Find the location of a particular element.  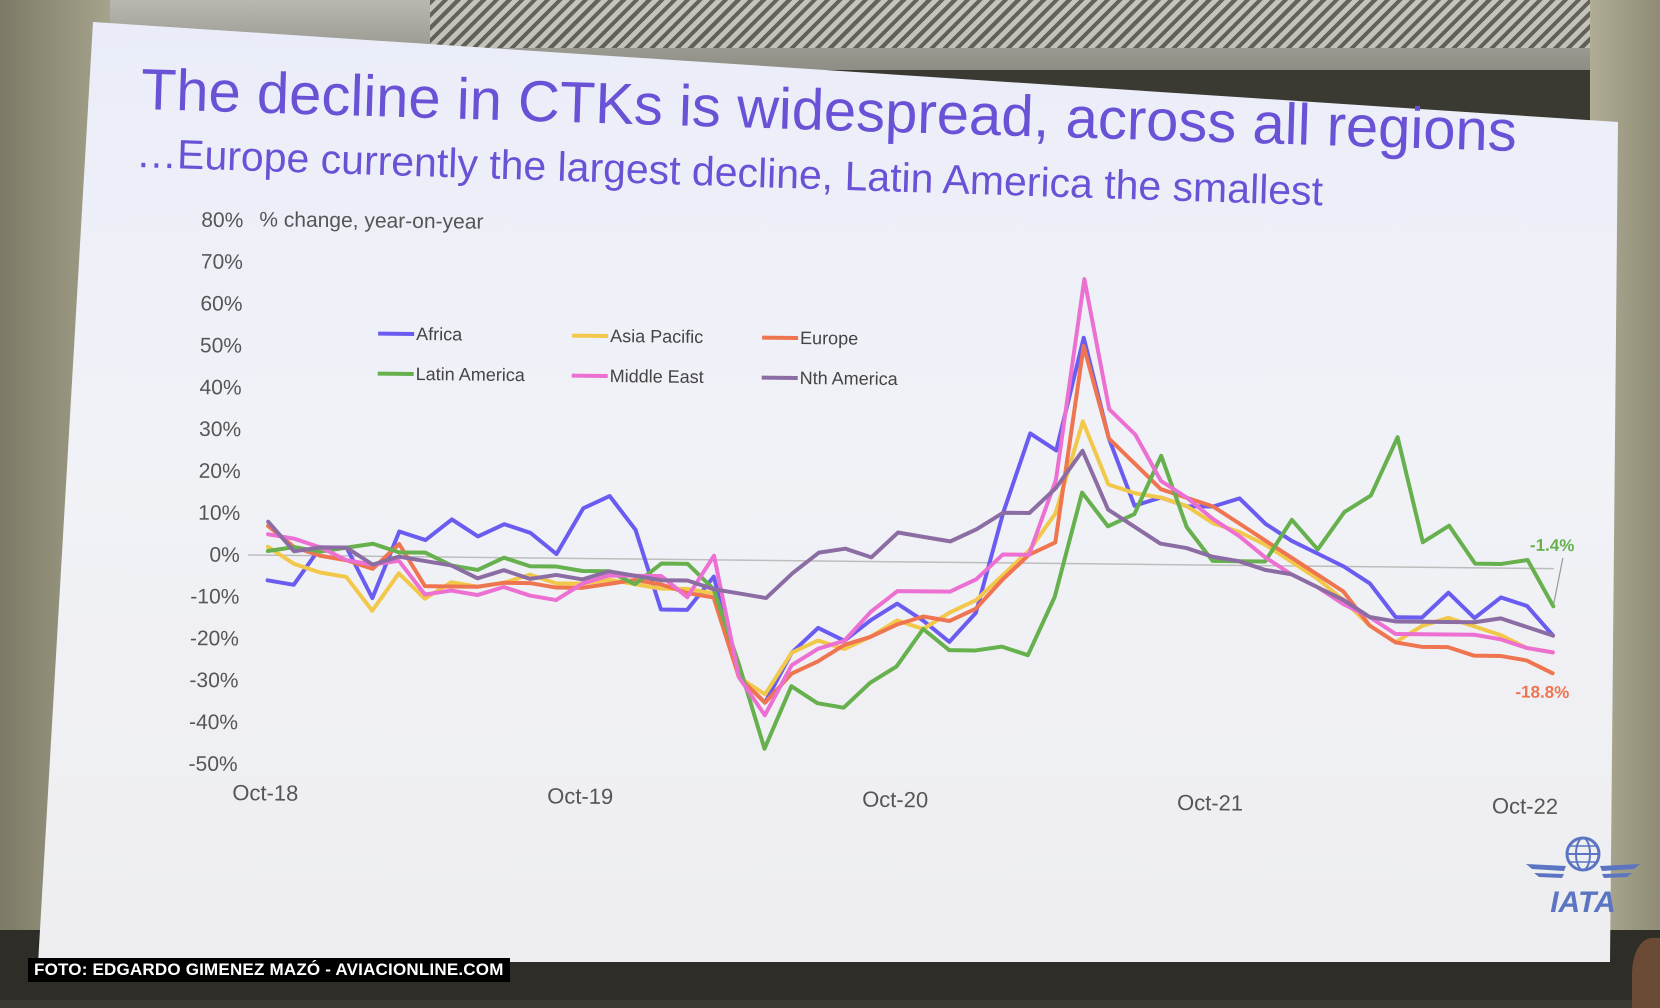

y-tick-label: 20% is located at coordinates (220, 471).